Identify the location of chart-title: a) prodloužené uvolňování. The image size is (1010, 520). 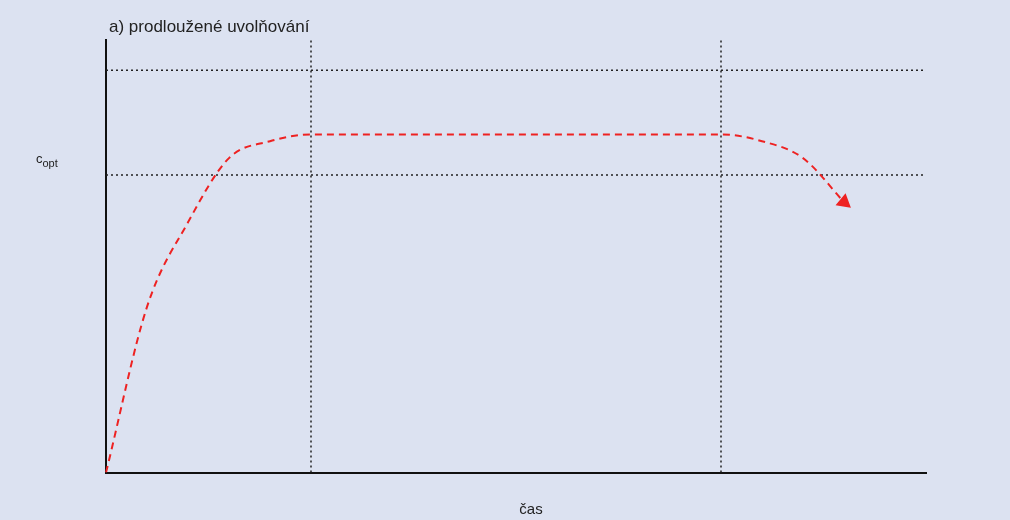
(209, 26).